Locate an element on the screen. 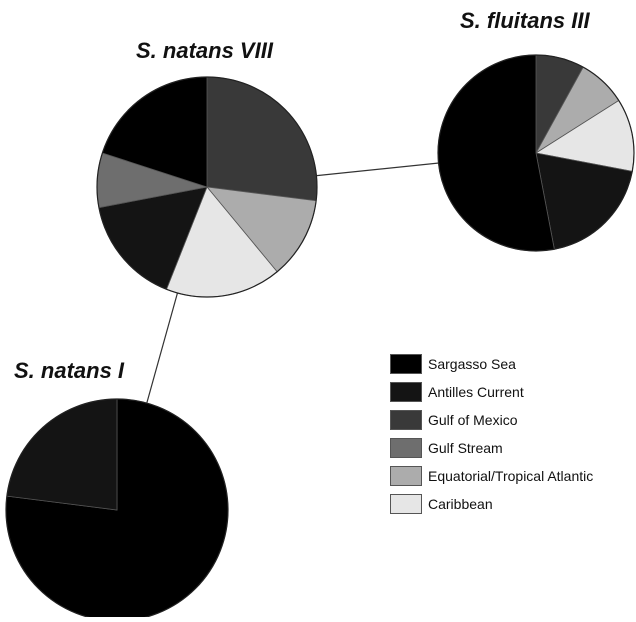 The image size is (636, 622). legend-label: Antilles Current is located at coordinates (476, 392).